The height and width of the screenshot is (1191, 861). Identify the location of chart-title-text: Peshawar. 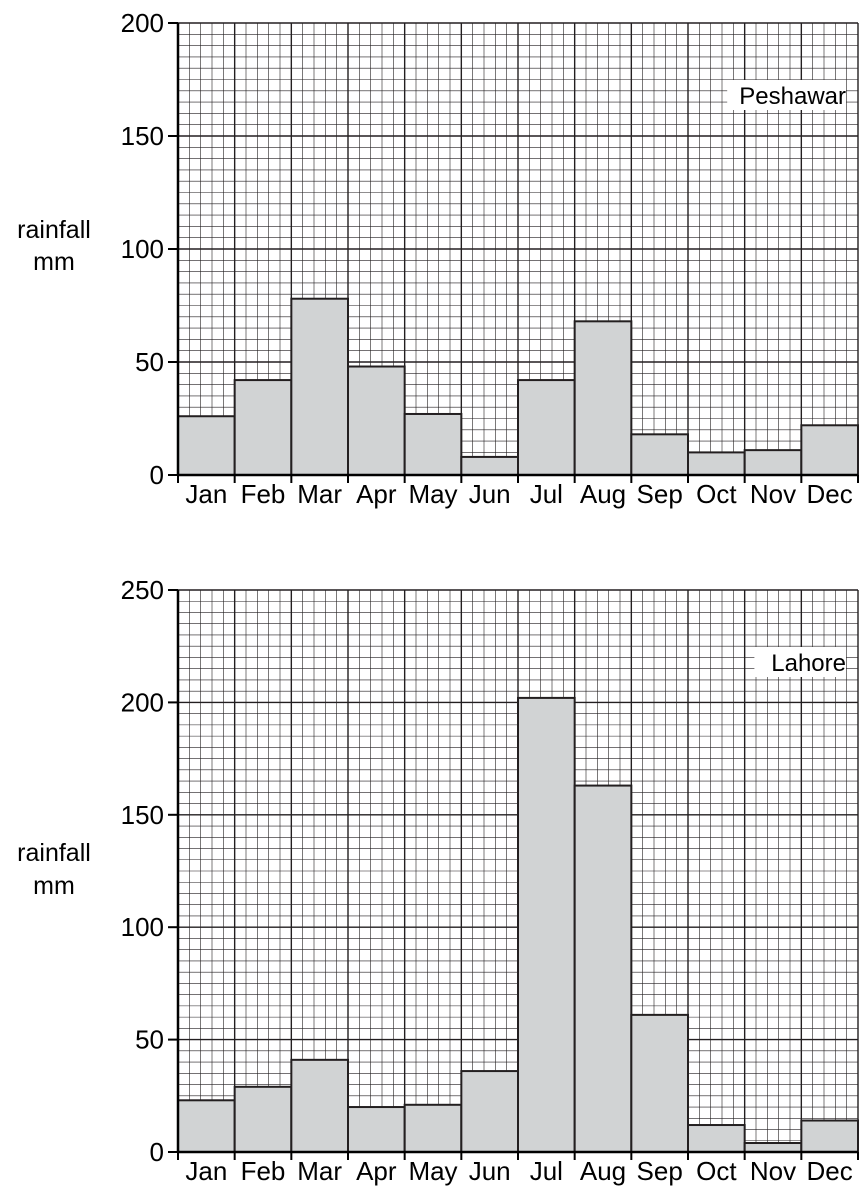
(792, 96).